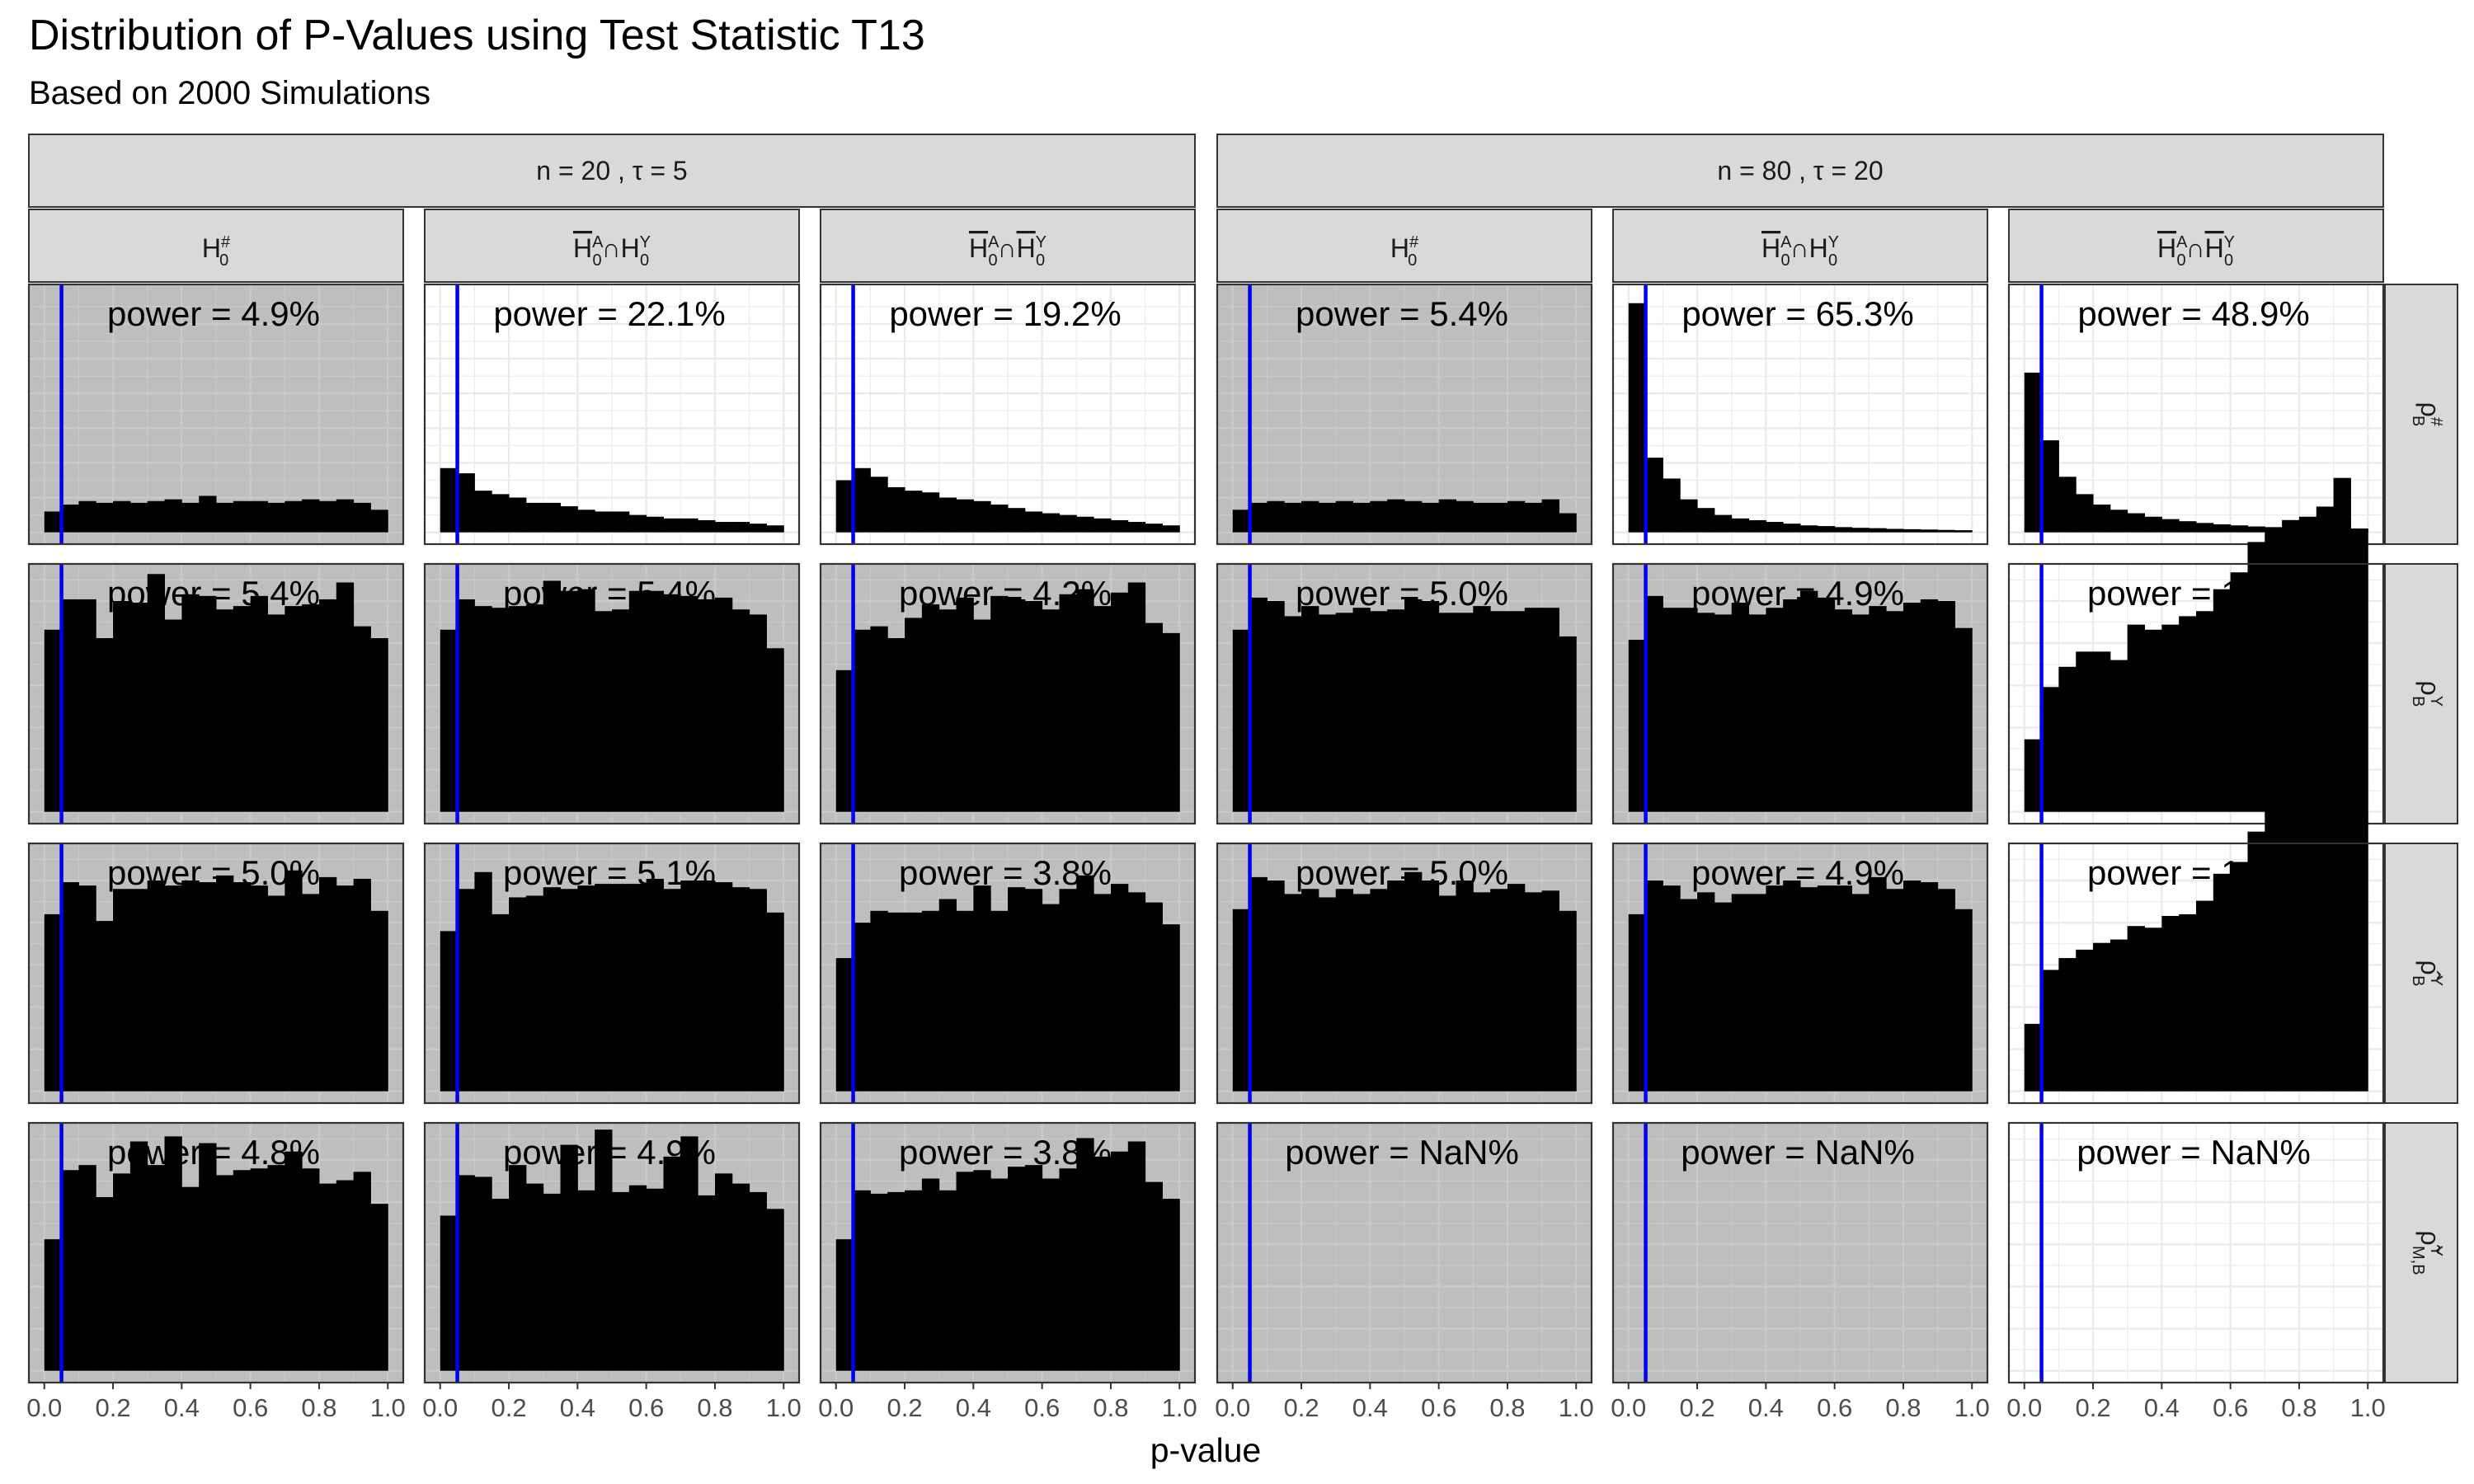 This screenshot has width=2474, height=1484. What do you see at coordinates (1402, 1152) in the screenshot?
I see `power-label: power = NaN%` at bounding box center [1402, 1152].